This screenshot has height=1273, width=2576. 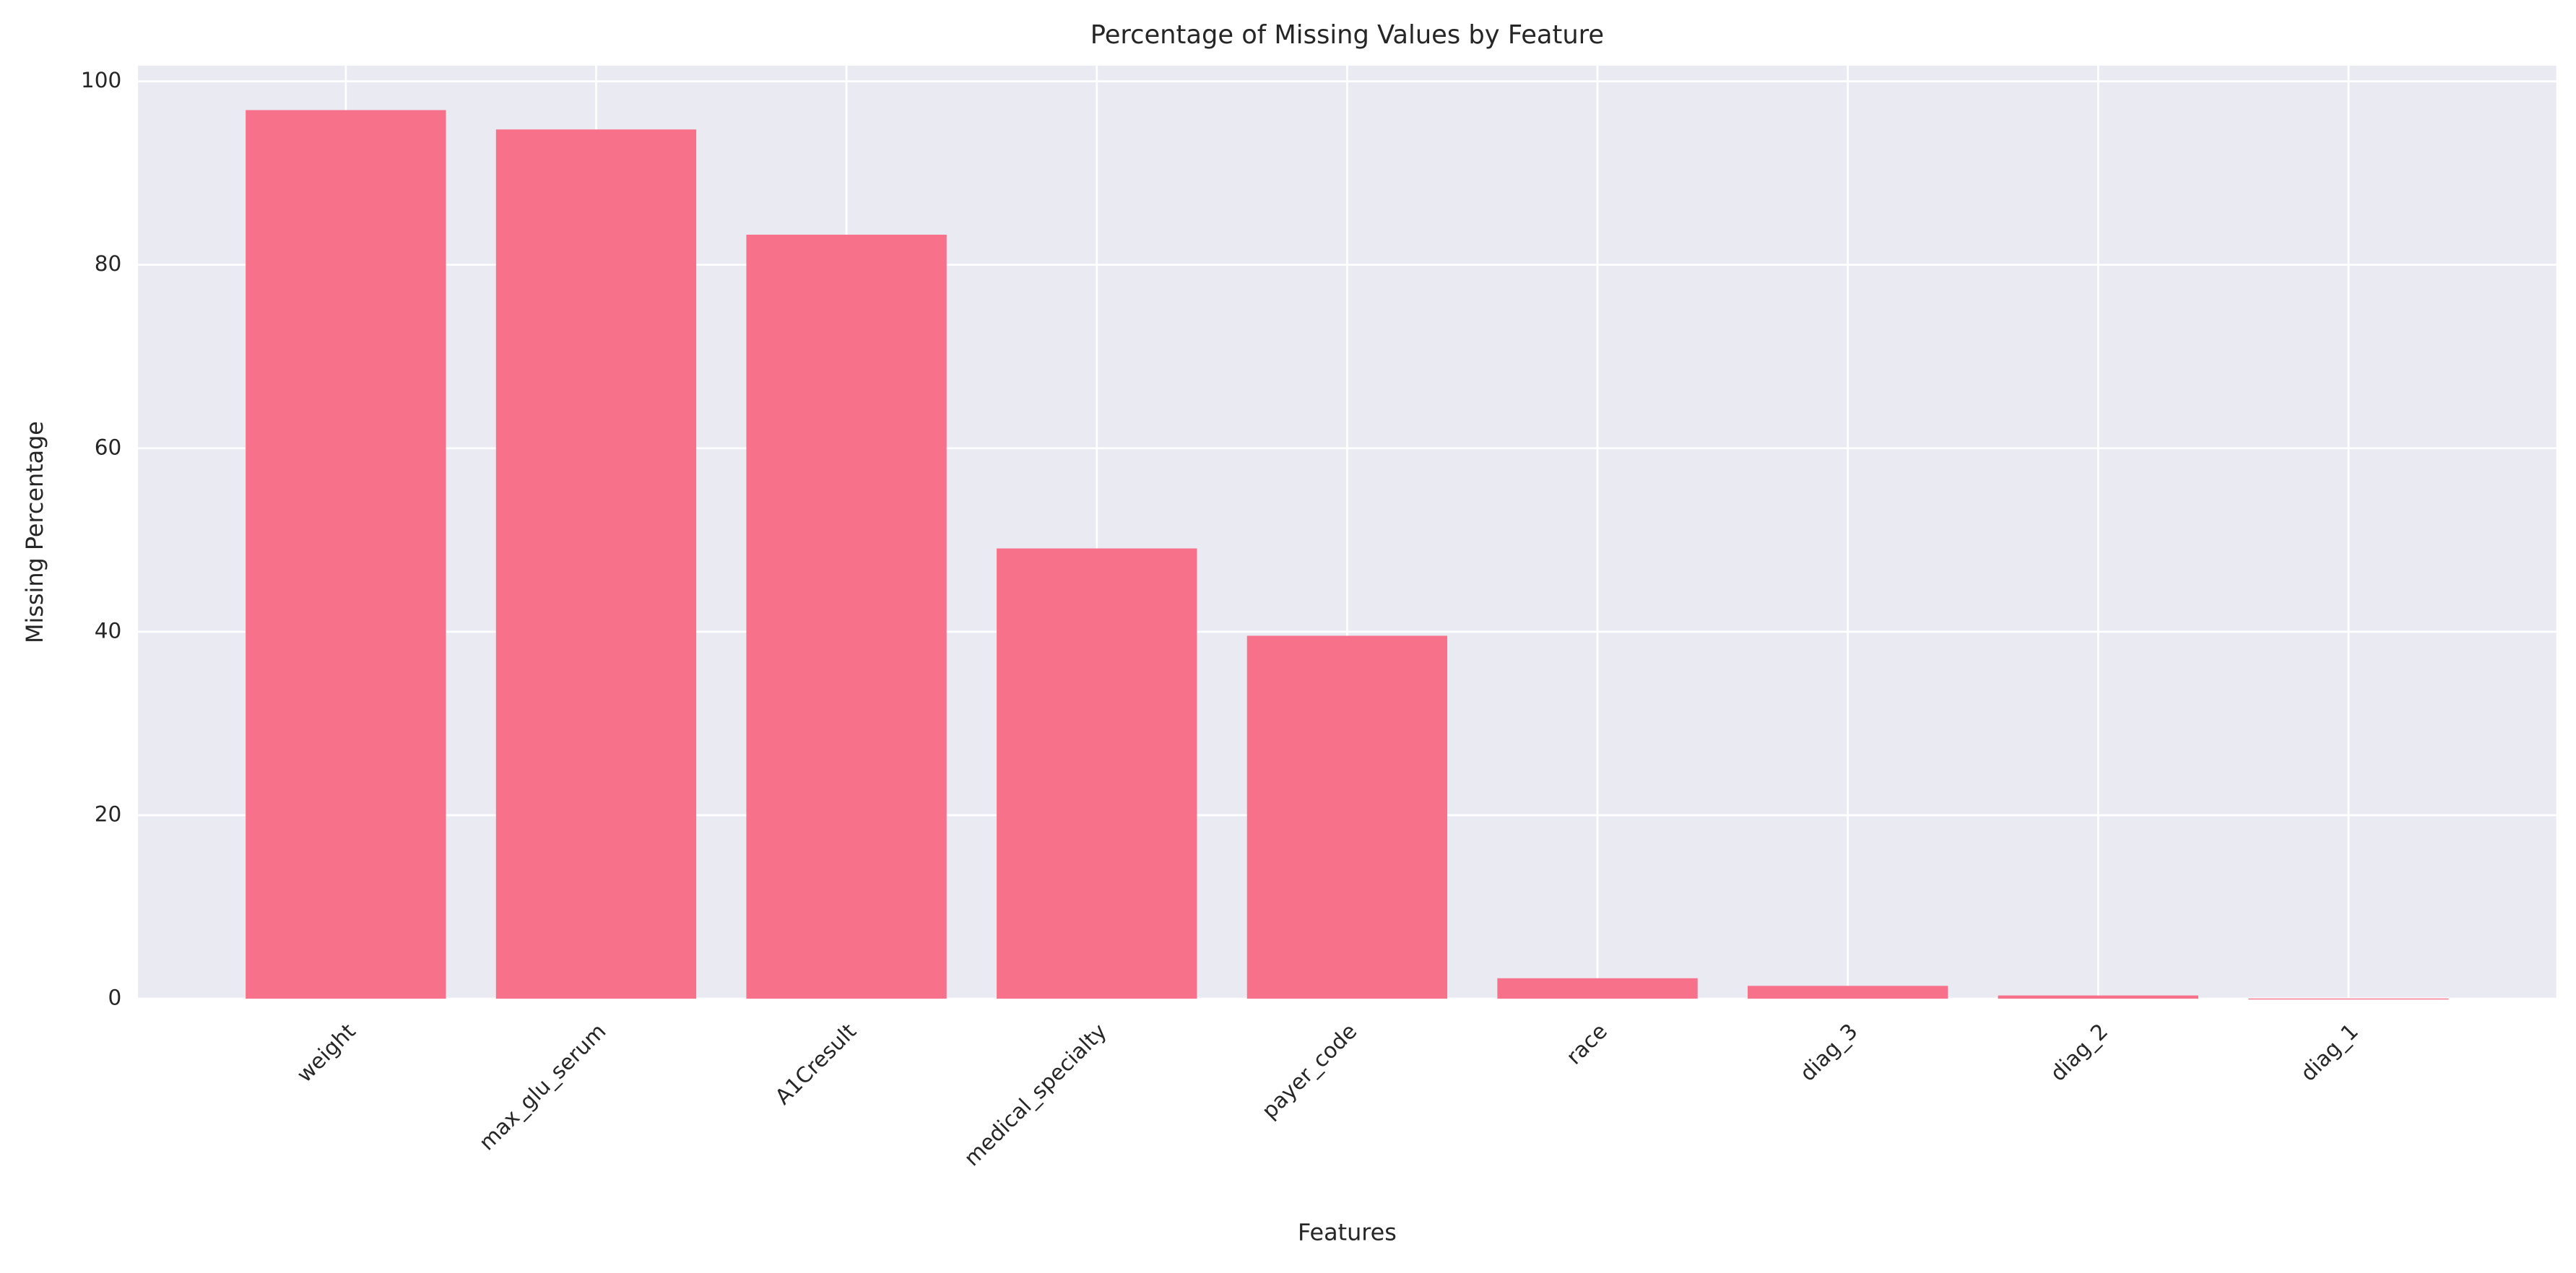 I want to click on y-tick-label: 60, so click(x=108, y=447).